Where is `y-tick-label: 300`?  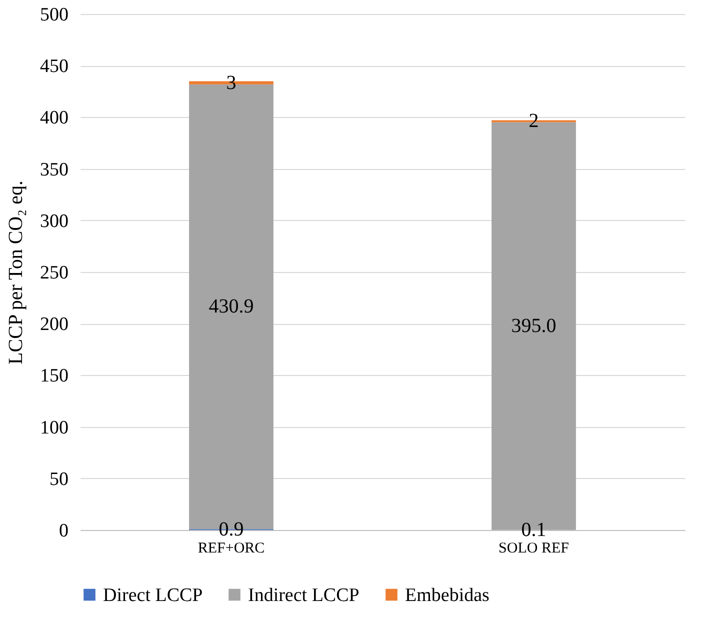 y-tick-label: 300 is located at coordinates (54, 221).